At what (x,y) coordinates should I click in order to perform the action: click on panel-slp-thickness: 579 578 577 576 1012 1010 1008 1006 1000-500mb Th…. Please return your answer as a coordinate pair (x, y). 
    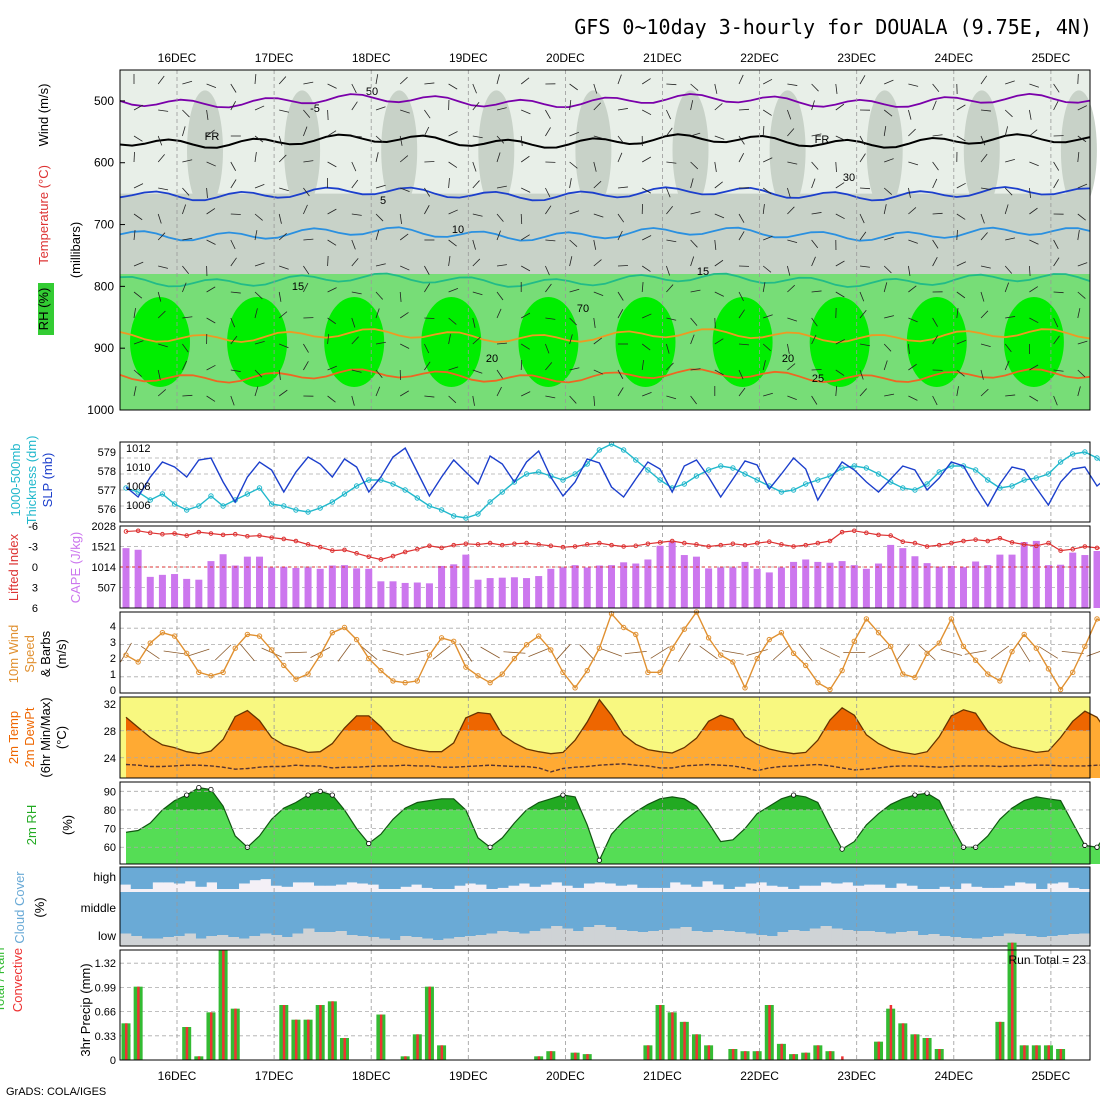
    Looking at the image, I should click on (554, 480).